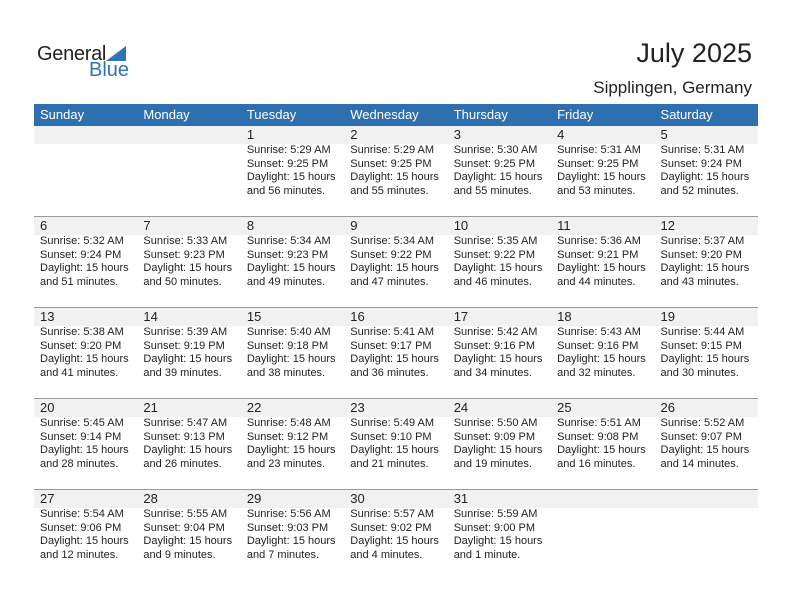  Describe the element at coordinates (392, 150) in the screenshot. I see `sunrise: Sunrise: 5:29 AM` at that location.